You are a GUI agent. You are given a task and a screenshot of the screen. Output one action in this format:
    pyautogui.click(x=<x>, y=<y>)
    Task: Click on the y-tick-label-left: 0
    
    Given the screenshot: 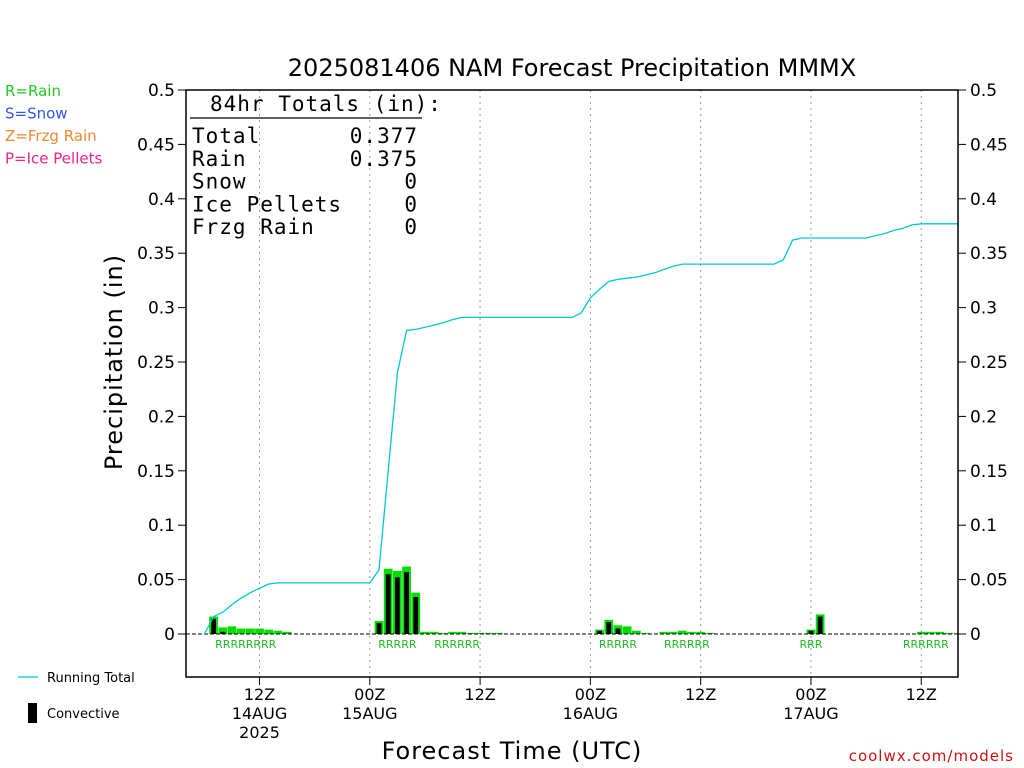 What is the action you would take?
    pyautogui.click(x=169, y=635)
    